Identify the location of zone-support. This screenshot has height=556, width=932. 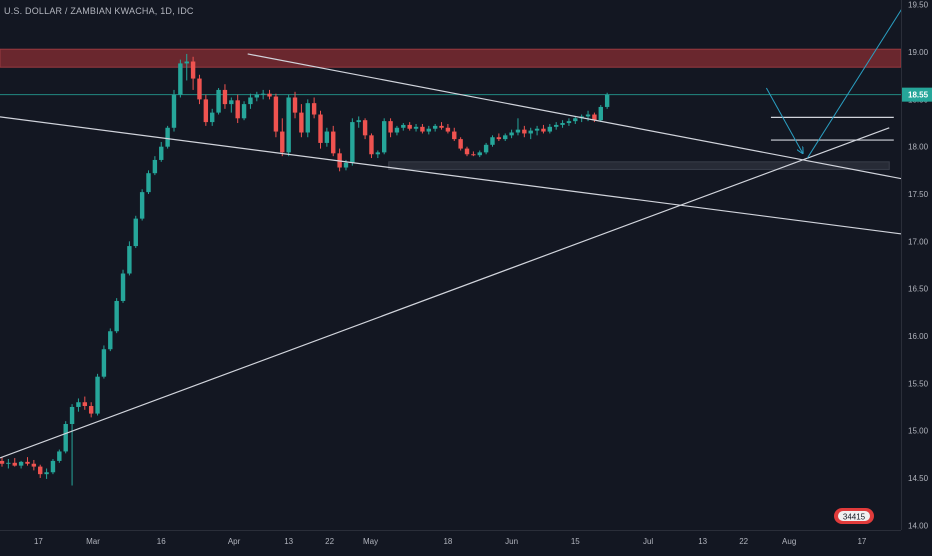
(639, 165).